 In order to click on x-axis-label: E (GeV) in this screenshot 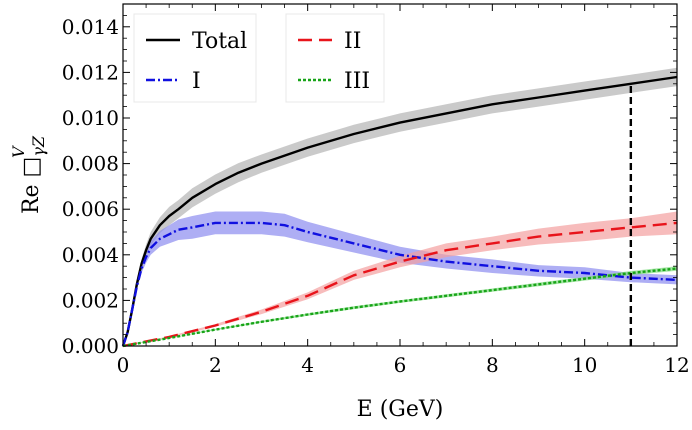, I will do `click(400, 409)`.